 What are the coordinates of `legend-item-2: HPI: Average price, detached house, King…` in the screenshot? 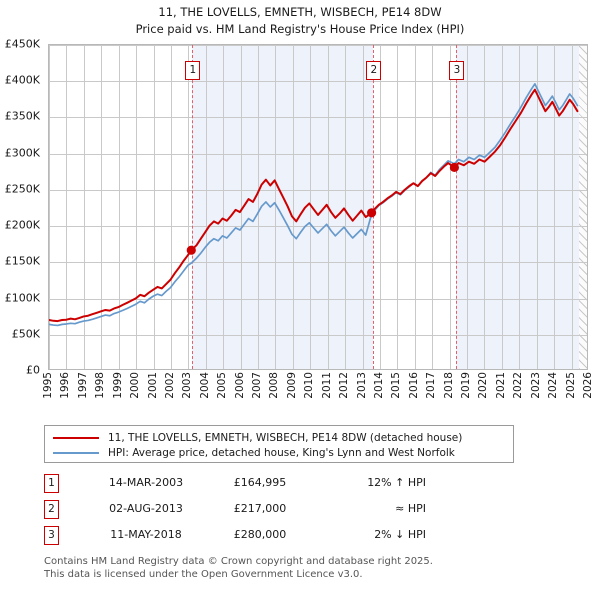 It's located at (279, 453).